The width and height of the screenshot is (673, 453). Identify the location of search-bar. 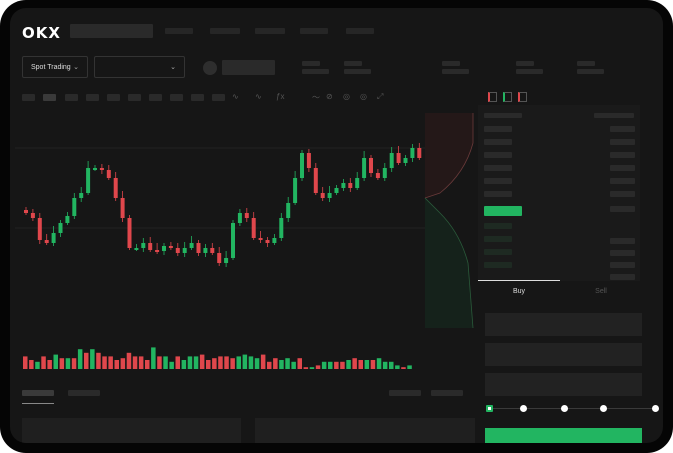
(111, 31).